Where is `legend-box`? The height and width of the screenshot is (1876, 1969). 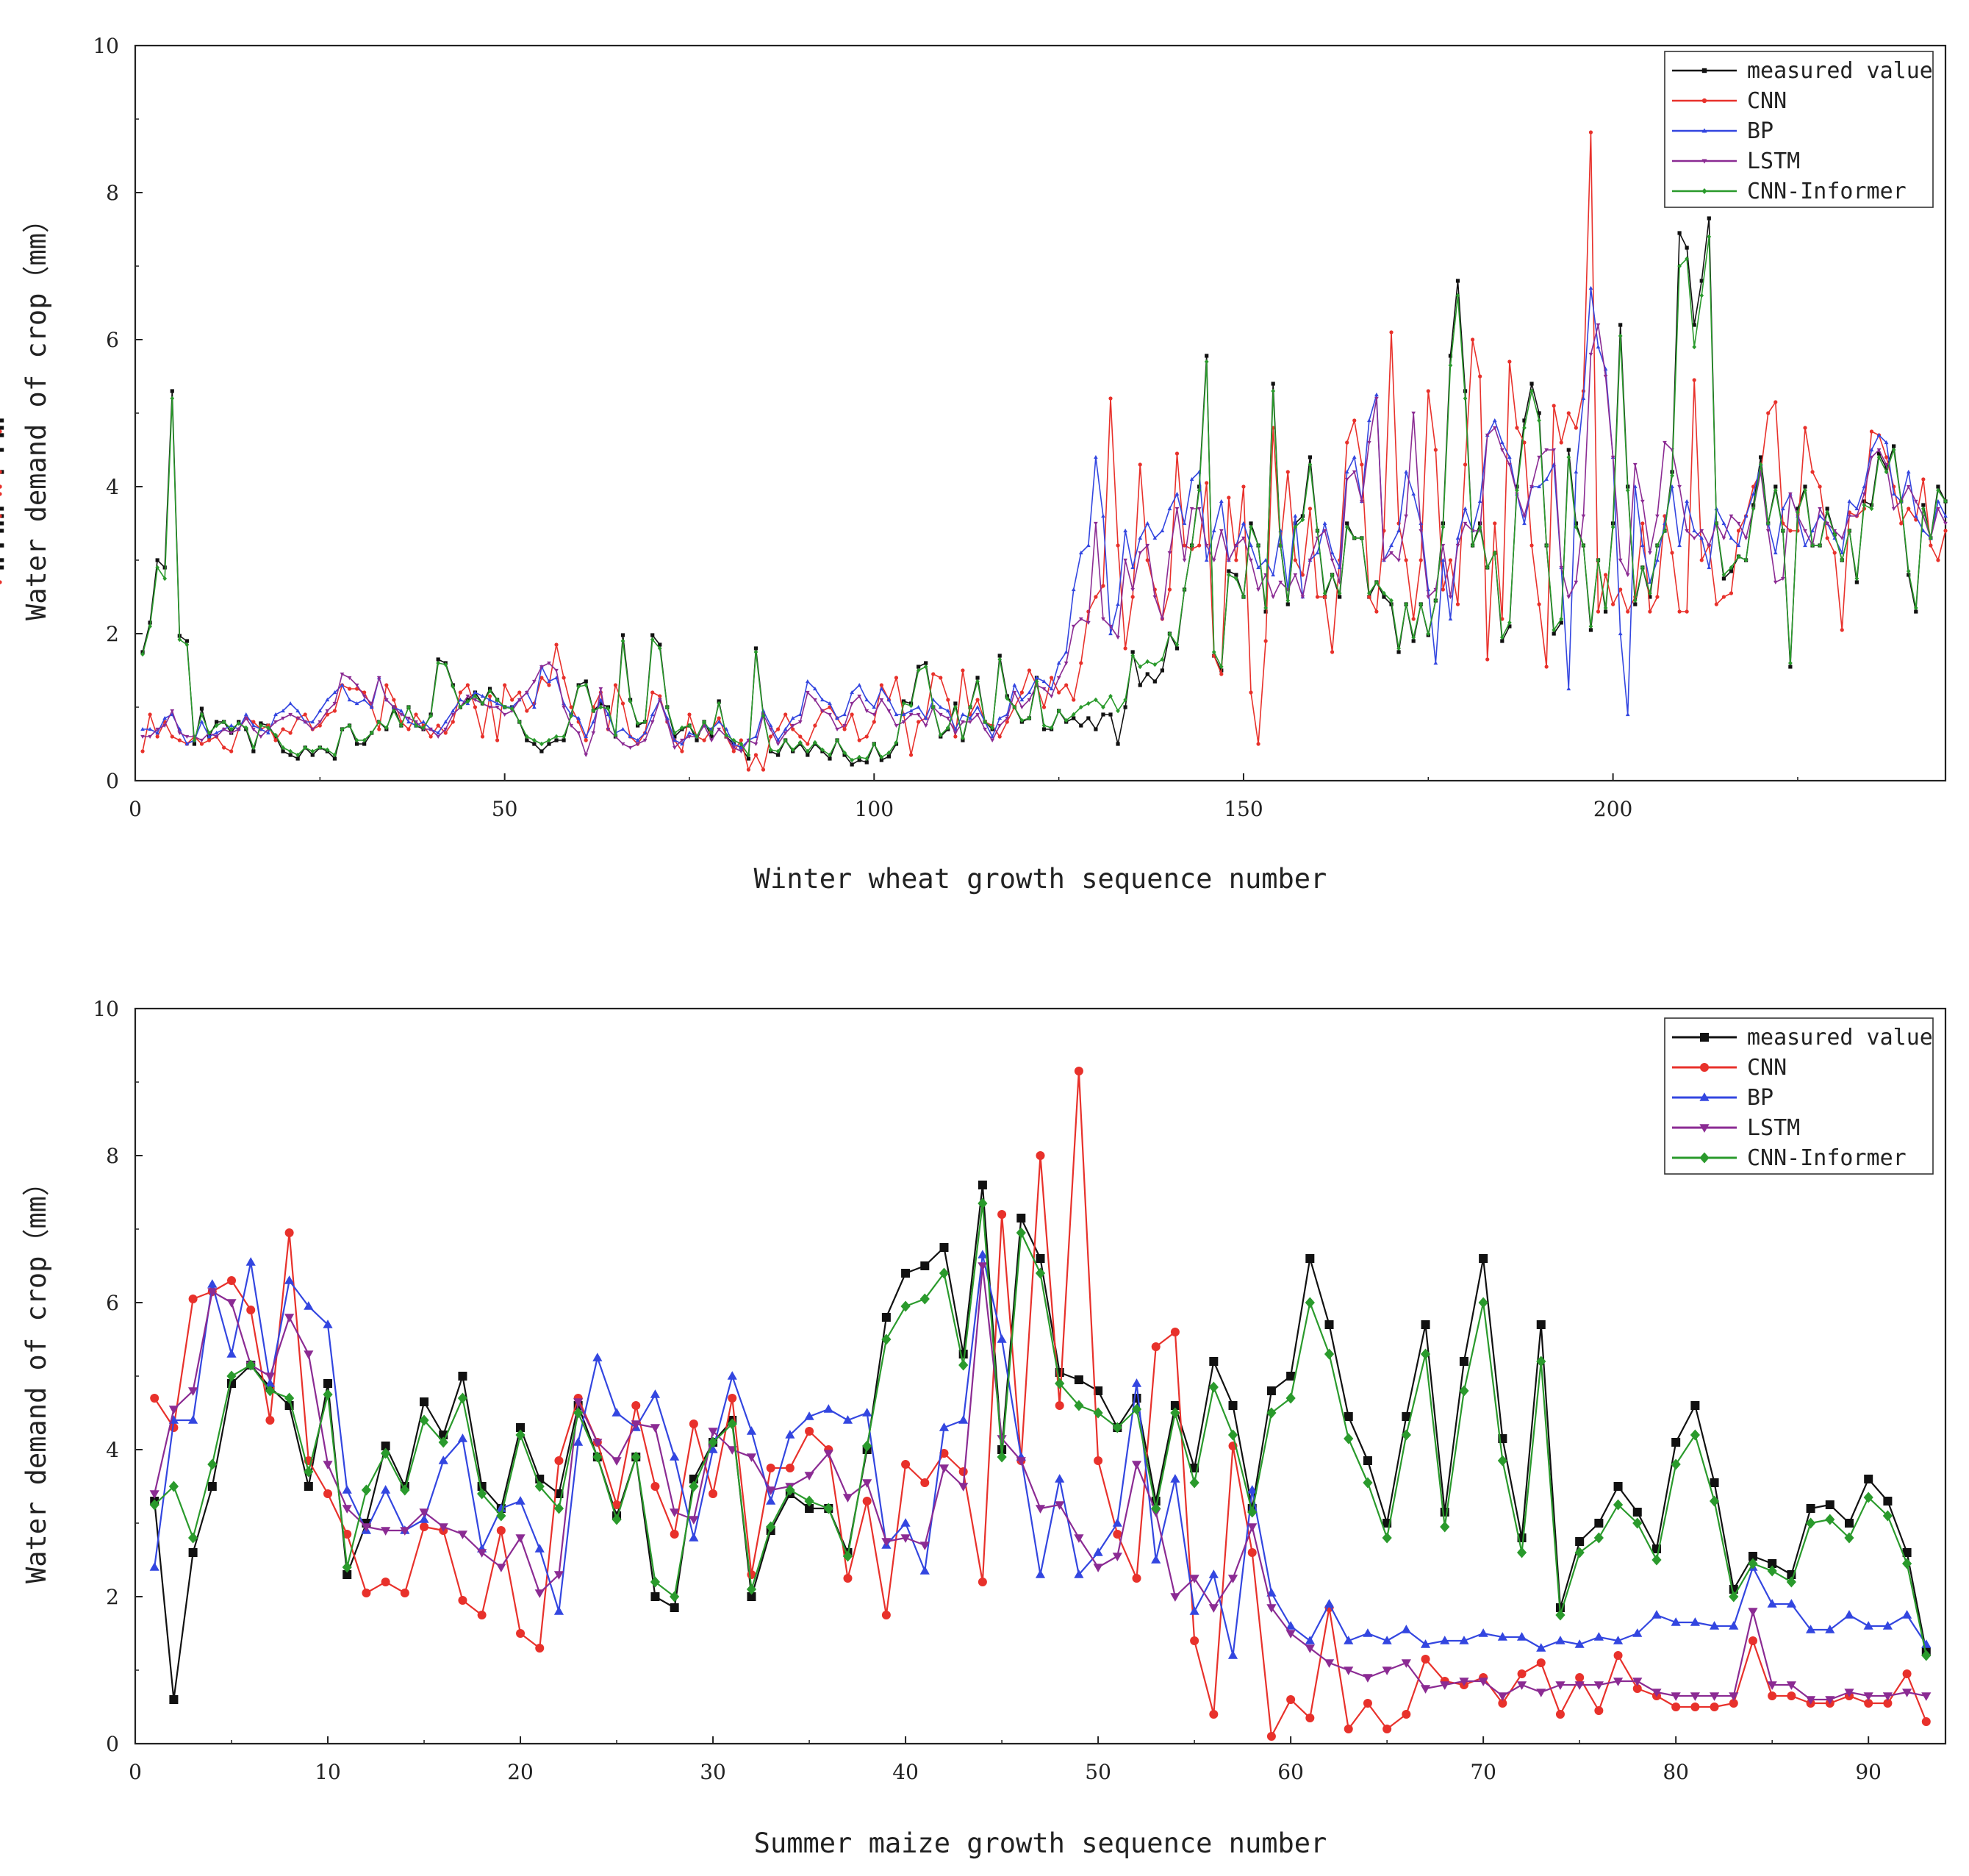
legend-box is located at coordinates (1799, 129).